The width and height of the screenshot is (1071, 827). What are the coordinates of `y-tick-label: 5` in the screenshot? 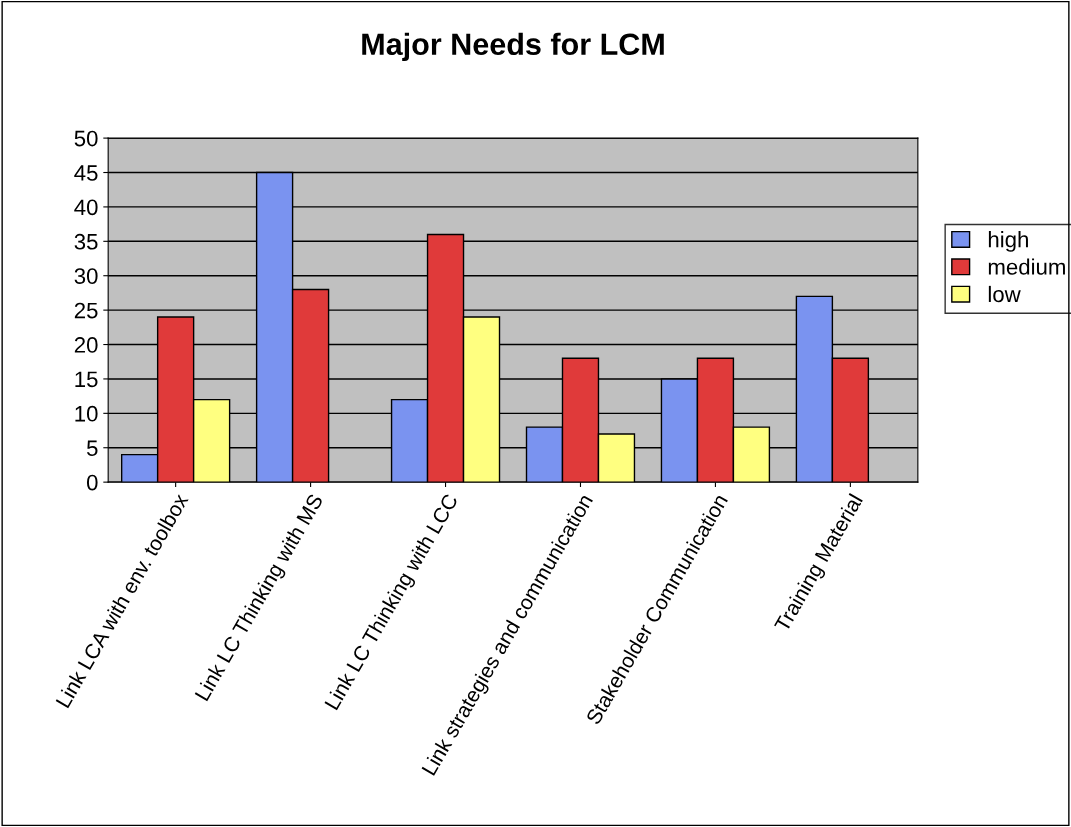 It's located at (92, 448).